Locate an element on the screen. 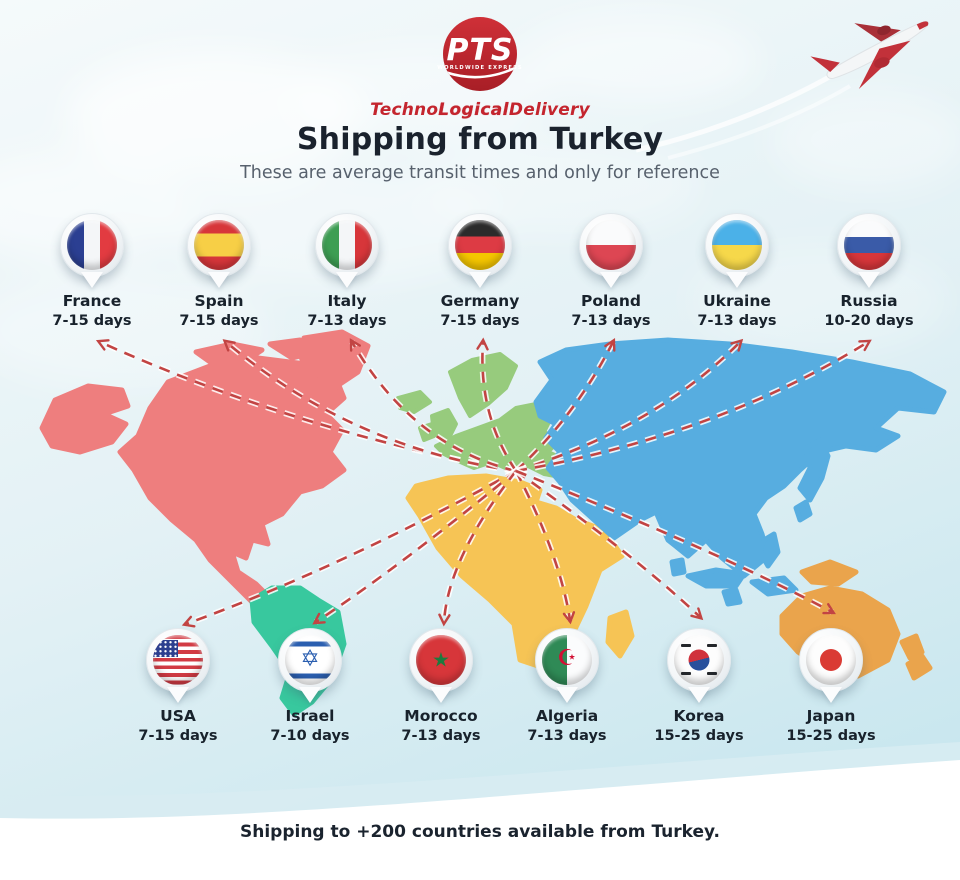 This screenshot has width=960, height=880. country-pin-poland: Poland 7-13 days is located at coordinates (611, 271).